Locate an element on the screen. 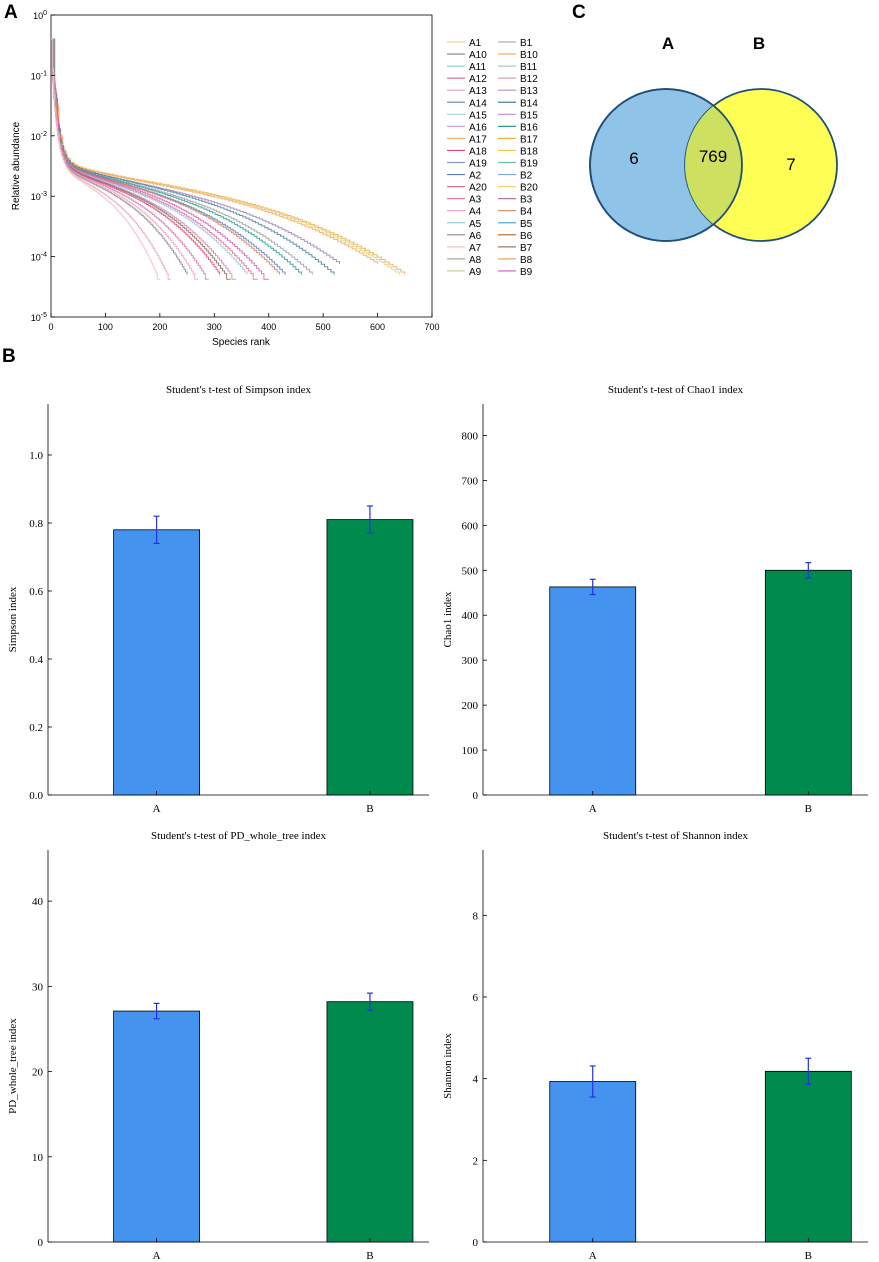 The image size is (879, 1262). venn-overlap is located at coordinates (713, 165).